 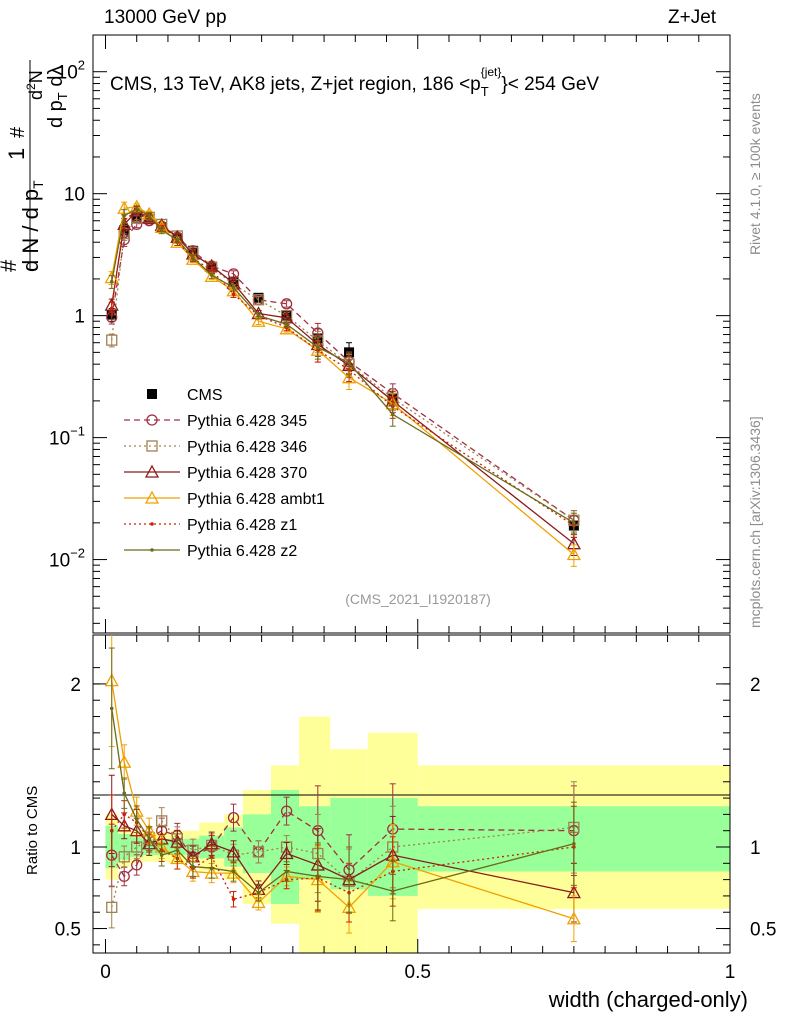 What do you see at coordinates (491, 72) in the screenshot?
I see `title-sup: {jet}` at bounding box center [491, 72].